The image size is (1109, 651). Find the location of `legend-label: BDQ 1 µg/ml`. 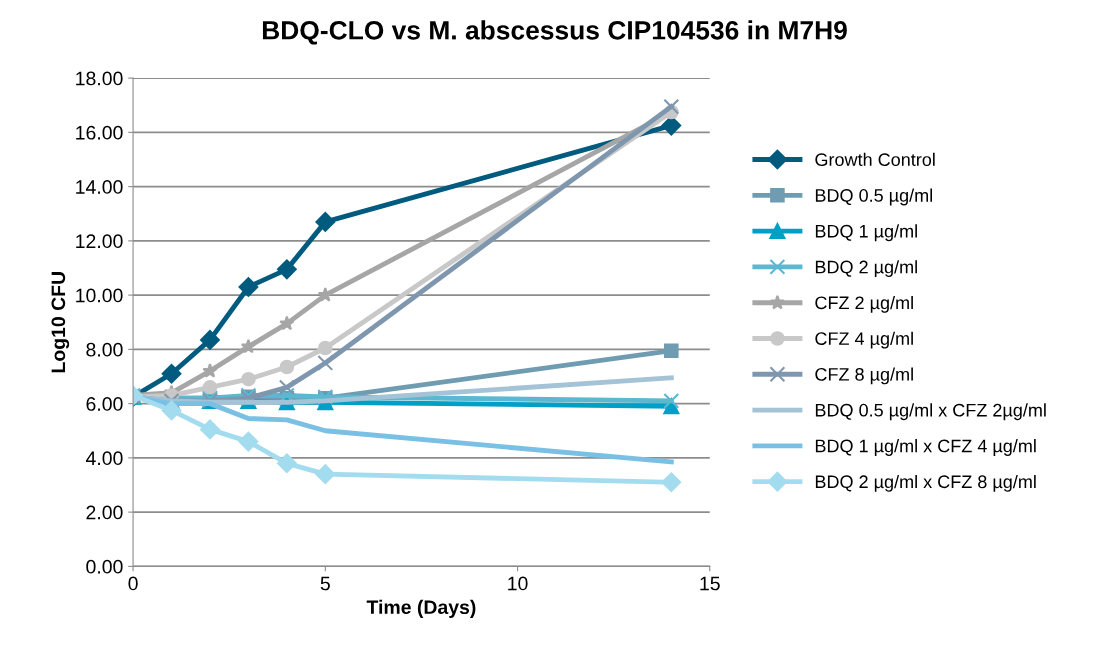

legend-label: BDQ 1 µg/ml is located at coordinates (866, 233).